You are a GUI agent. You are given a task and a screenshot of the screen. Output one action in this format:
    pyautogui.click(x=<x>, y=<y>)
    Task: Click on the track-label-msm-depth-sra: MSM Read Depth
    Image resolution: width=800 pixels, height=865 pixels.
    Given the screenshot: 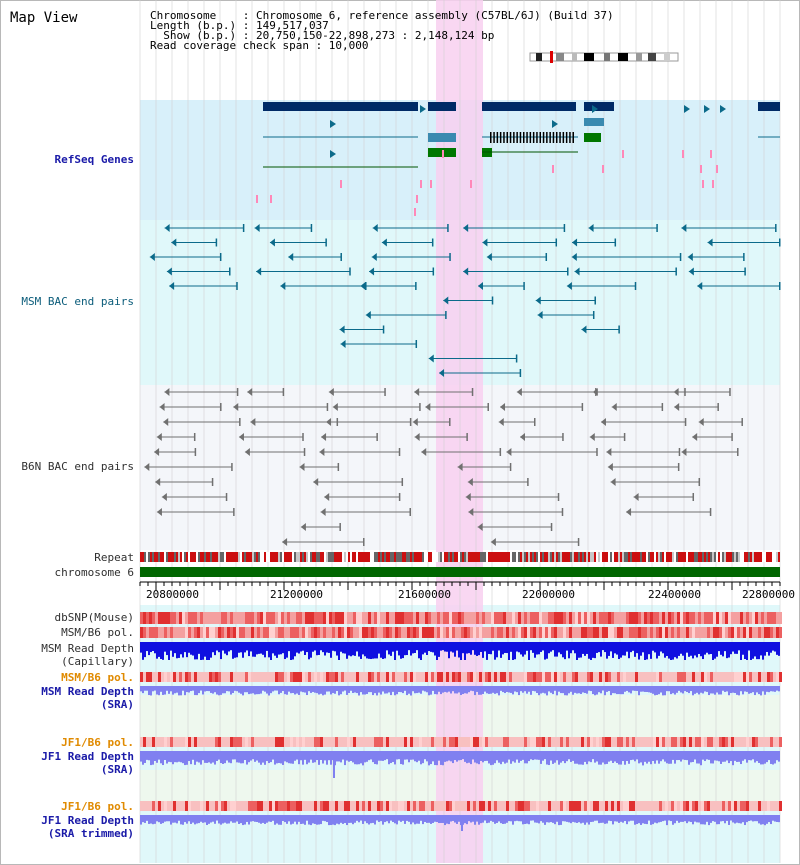 What is the action you would take?
    pyautogui.click(x=87, y=691)
    